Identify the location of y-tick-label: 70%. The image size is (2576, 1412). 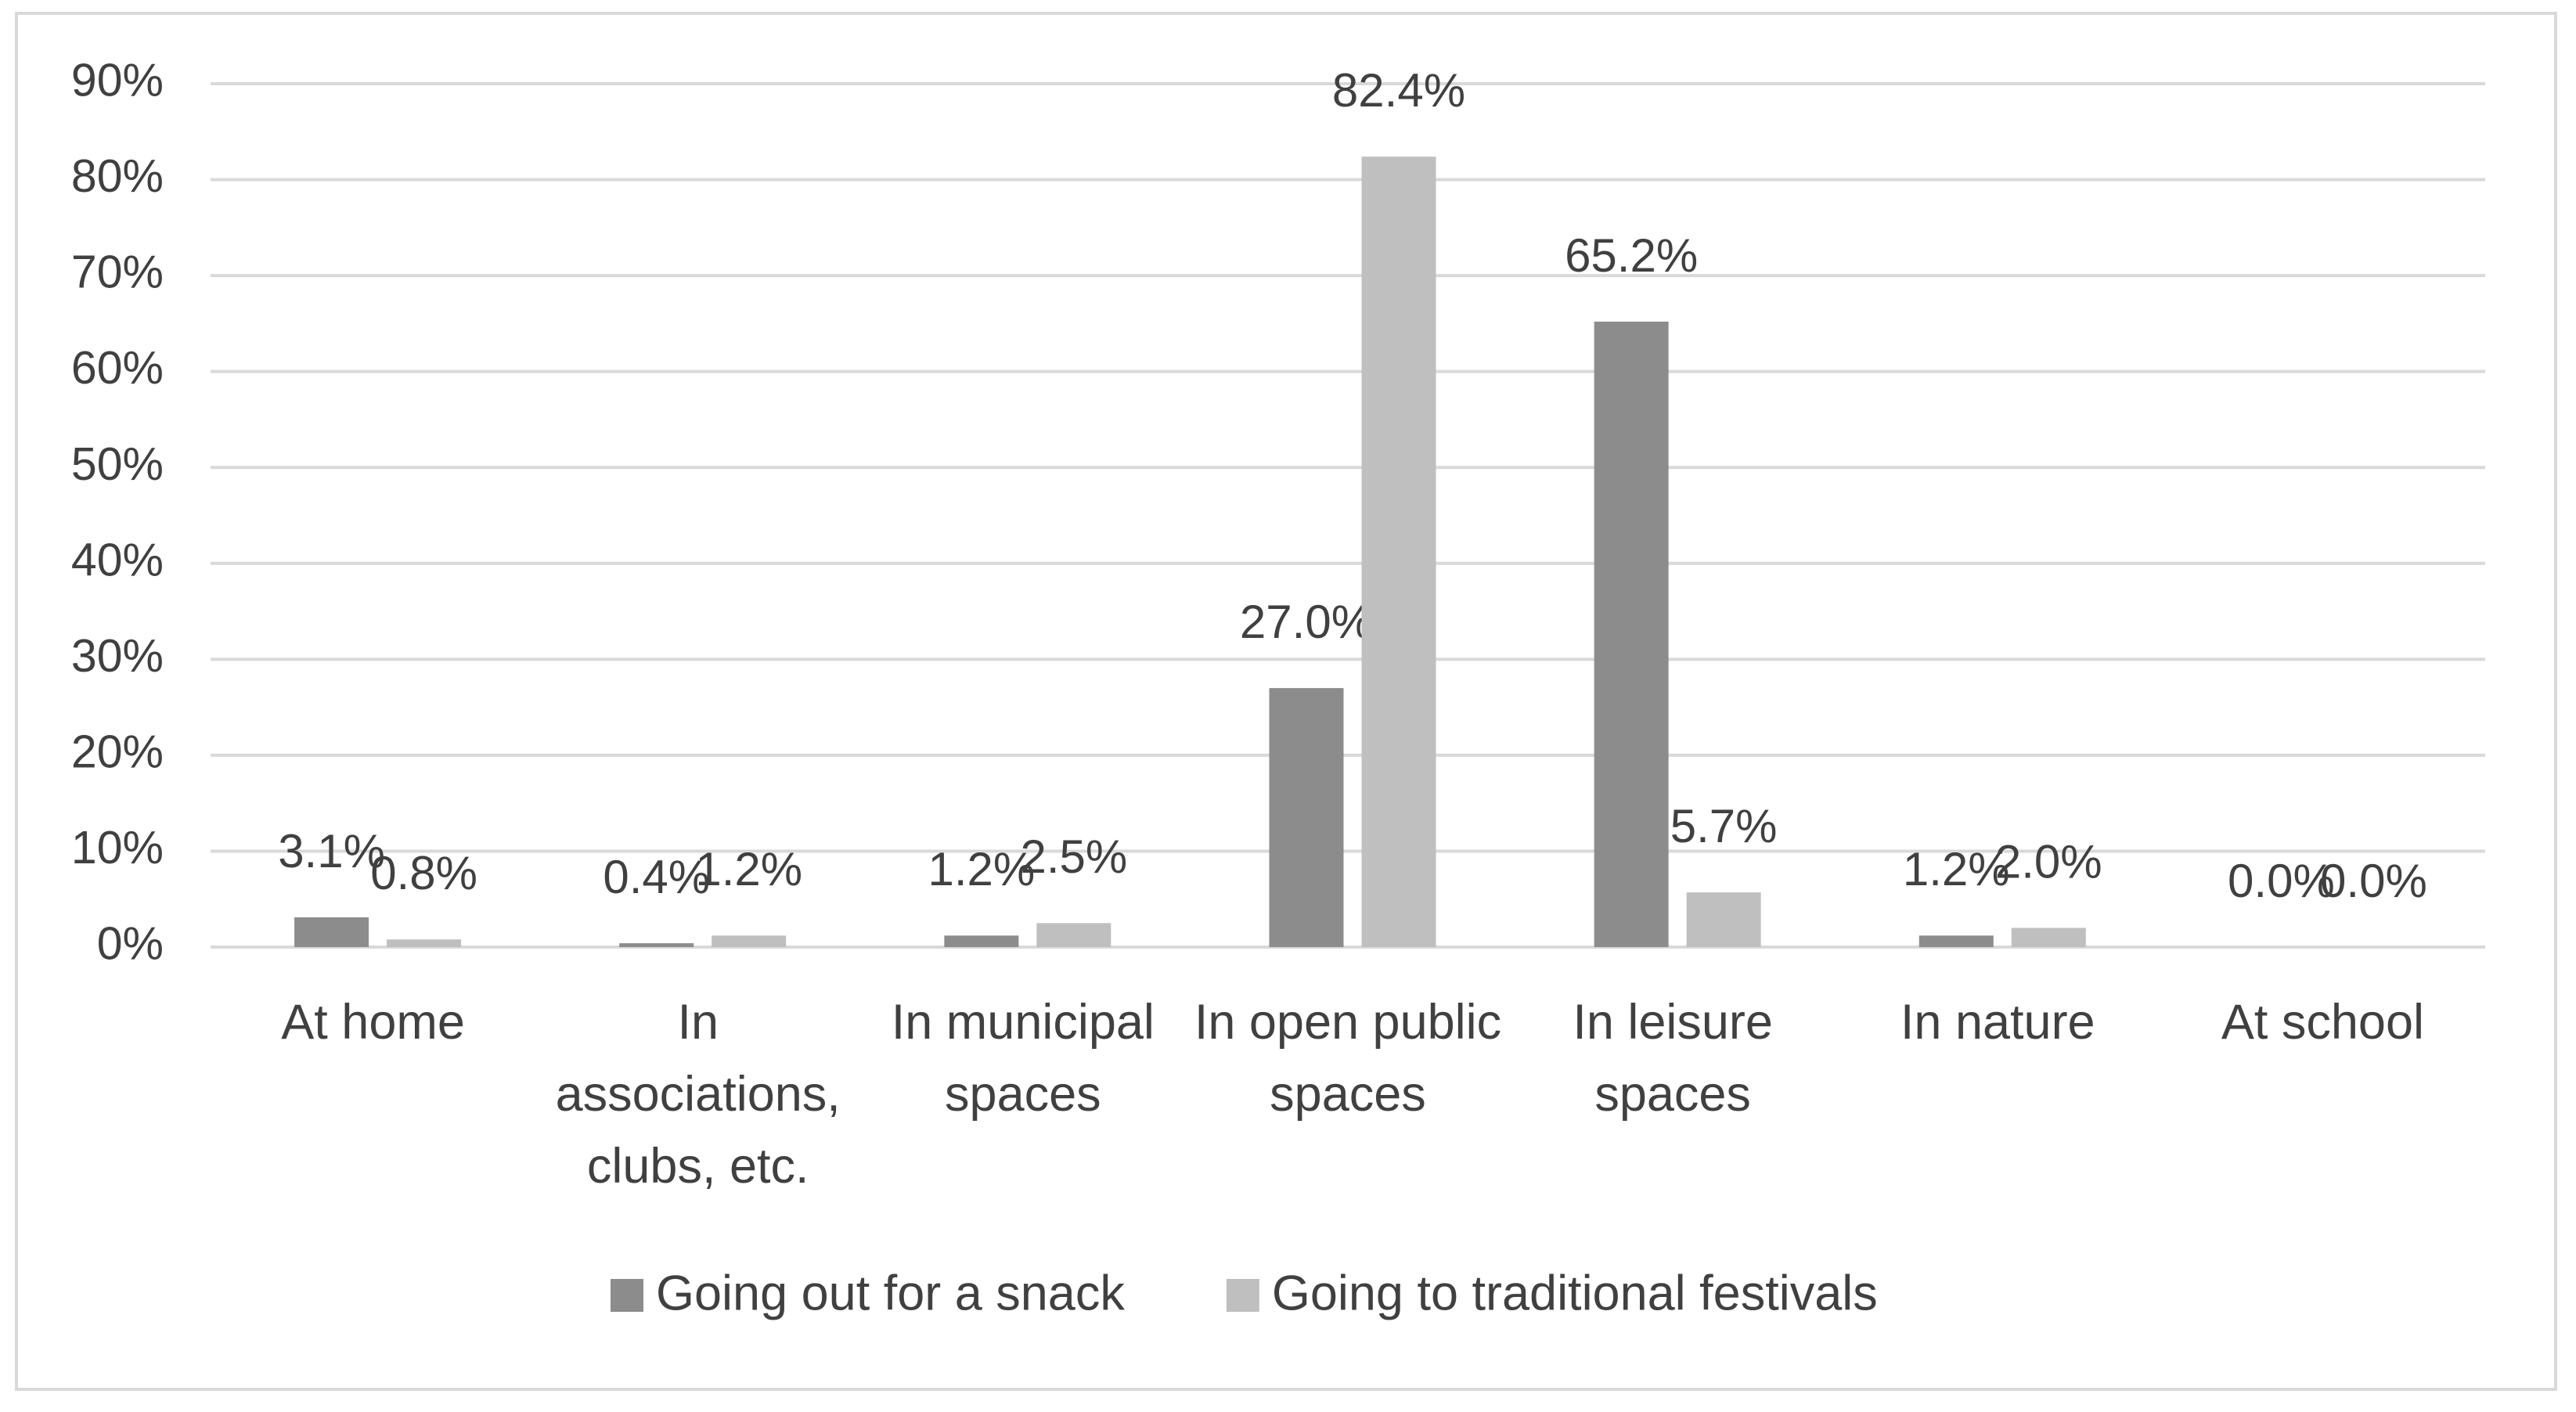
(117, 272).